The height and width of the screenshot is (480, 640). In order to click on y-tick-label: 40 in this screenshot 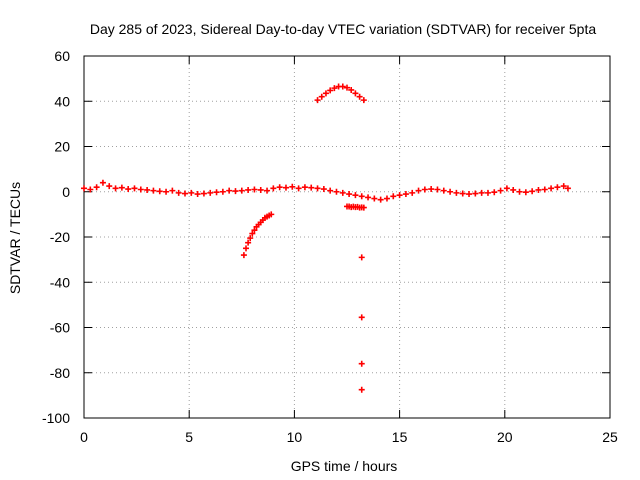, I will do `click(62, 101)`.